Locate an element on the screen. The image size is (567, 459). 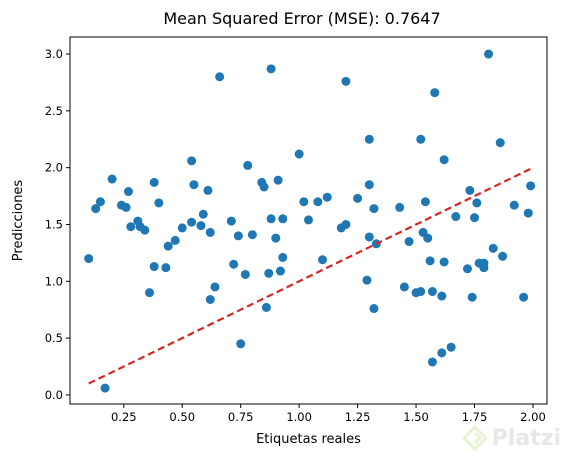
y-tick-label: 3.0 is located at coordinates (54, 54).